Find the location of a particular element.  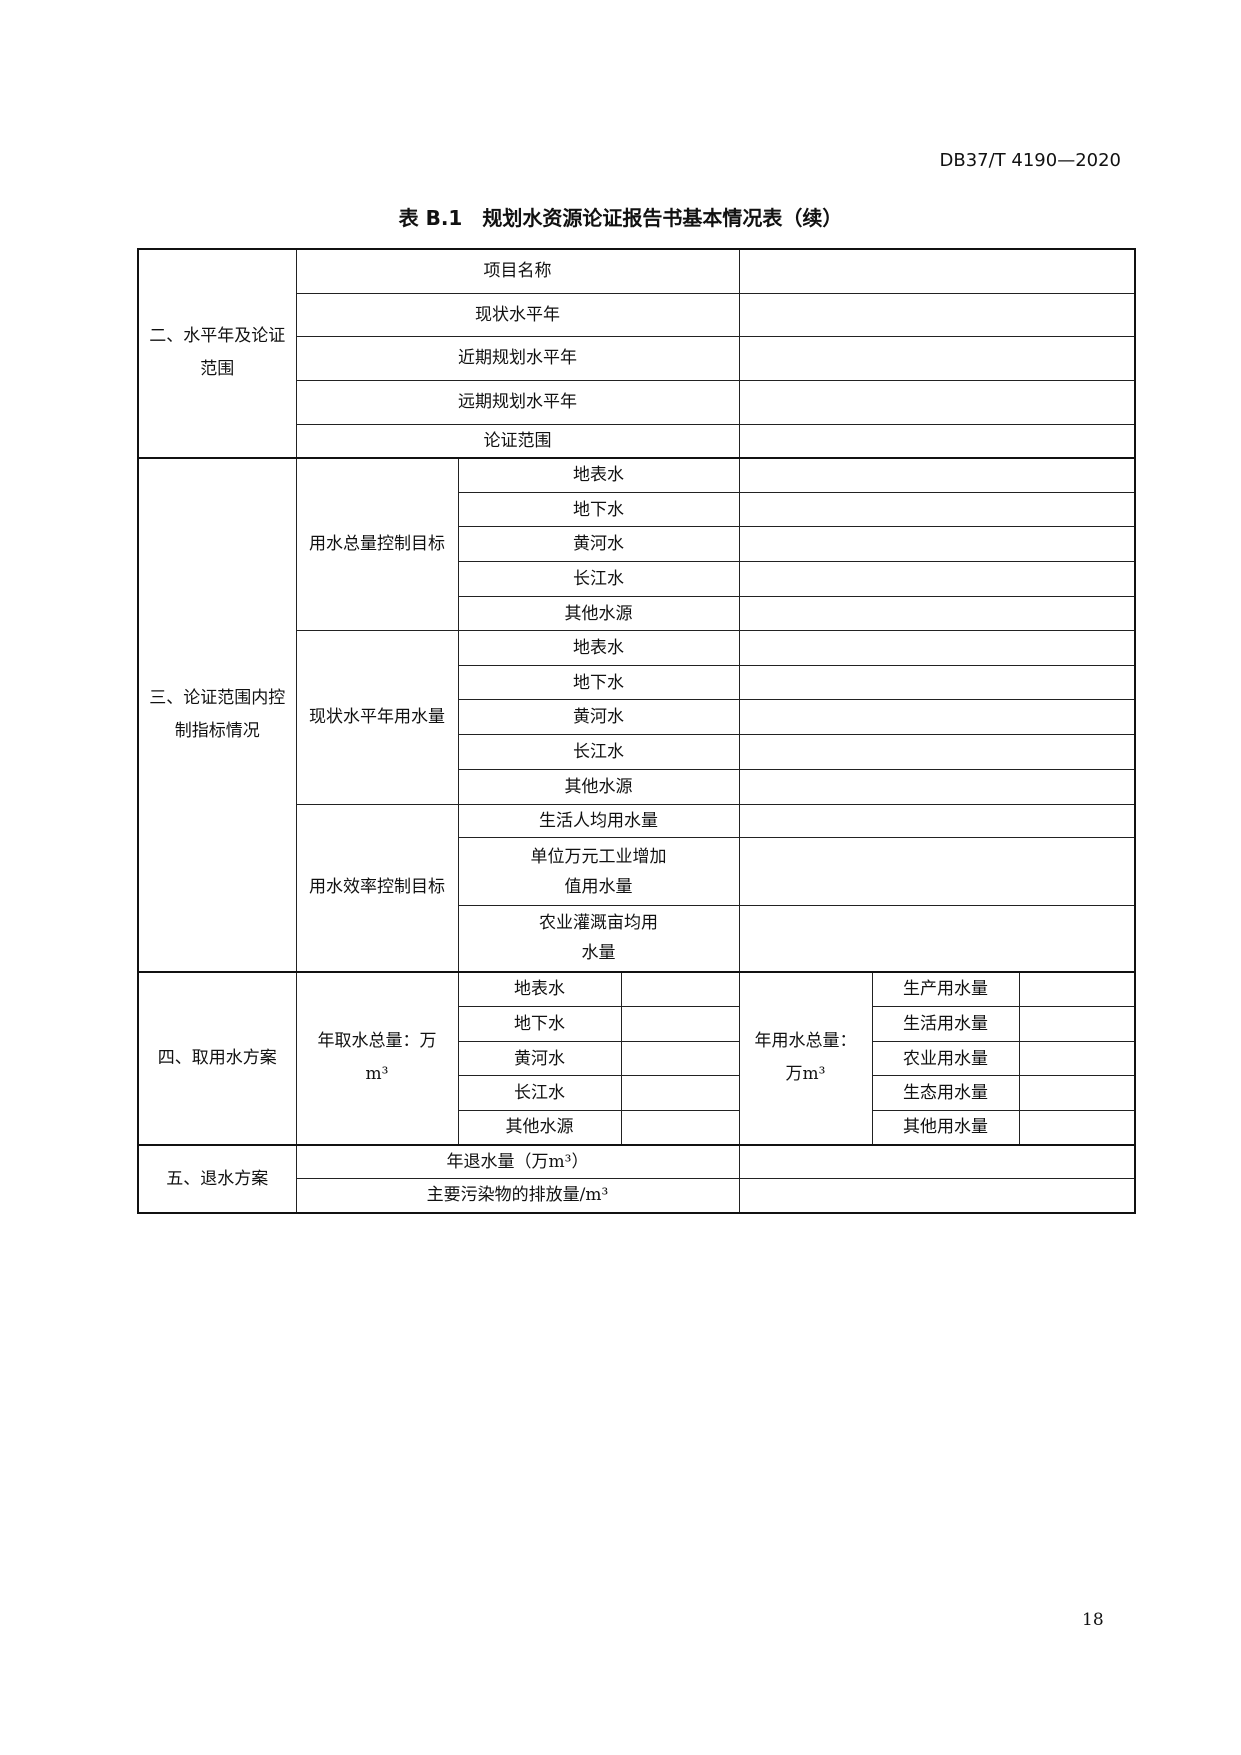

section-label: 三、论证范围内控制指标情况 is located at coordinates (217, 714).